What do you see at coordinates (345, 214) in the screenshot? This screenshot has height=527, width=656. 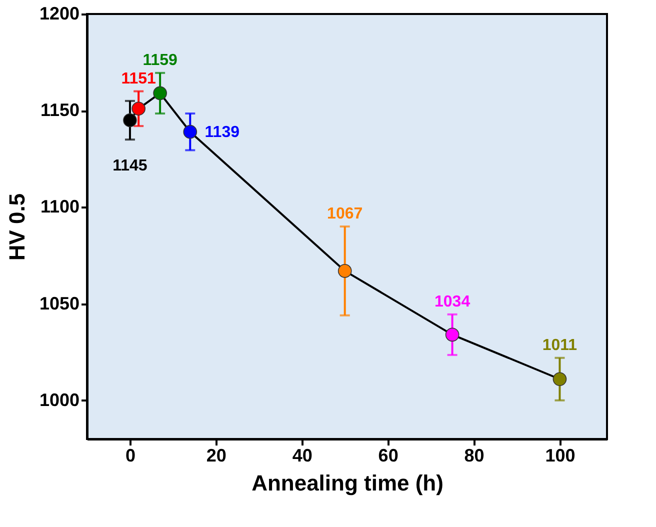 I see `data-label: 1067` at bounding box center [345, 214].